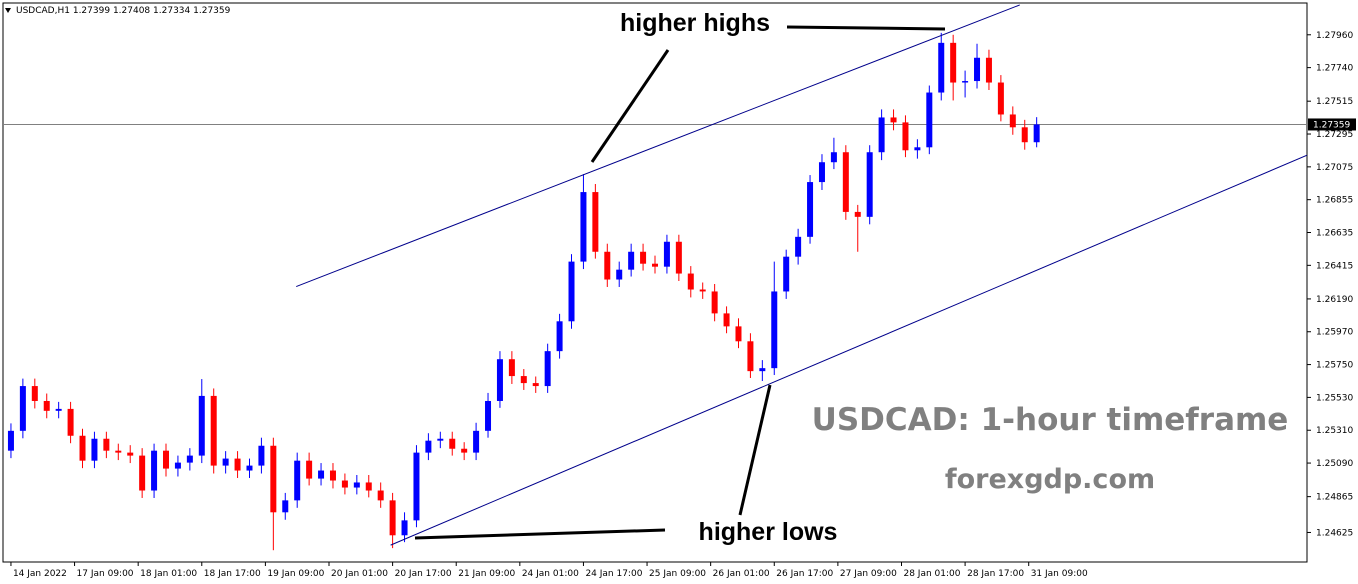  What do you see at coordinates (1334, 201) in the screenshot?
I see `y-tick-label: 1.26855` at bounding box center [1334, 201].